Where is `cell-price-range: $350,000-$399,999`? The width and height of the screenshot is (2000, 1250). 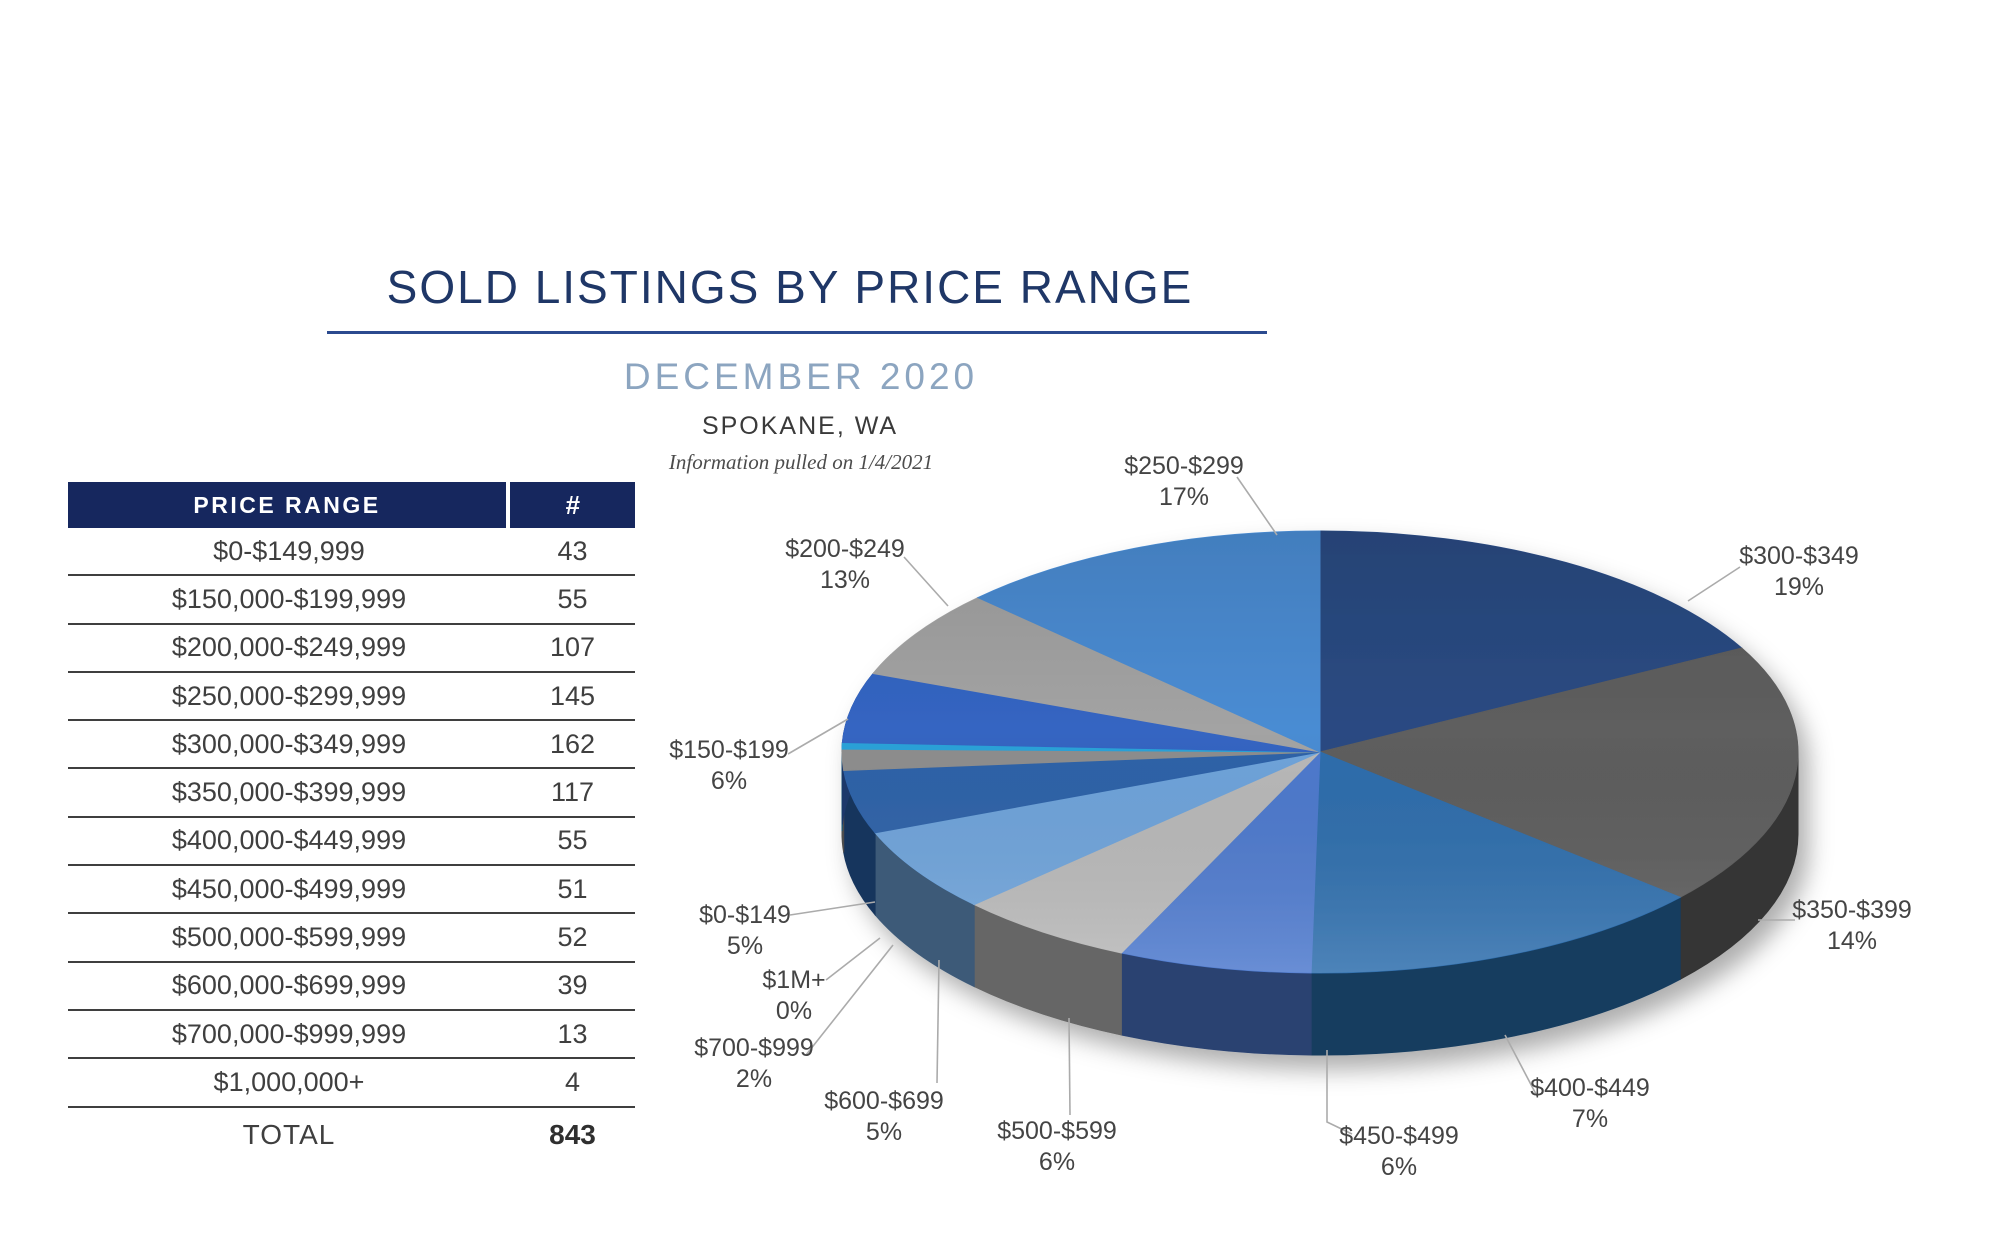
cell-price-range: $350,000-$399,999 is located at coordinates (289, 792).